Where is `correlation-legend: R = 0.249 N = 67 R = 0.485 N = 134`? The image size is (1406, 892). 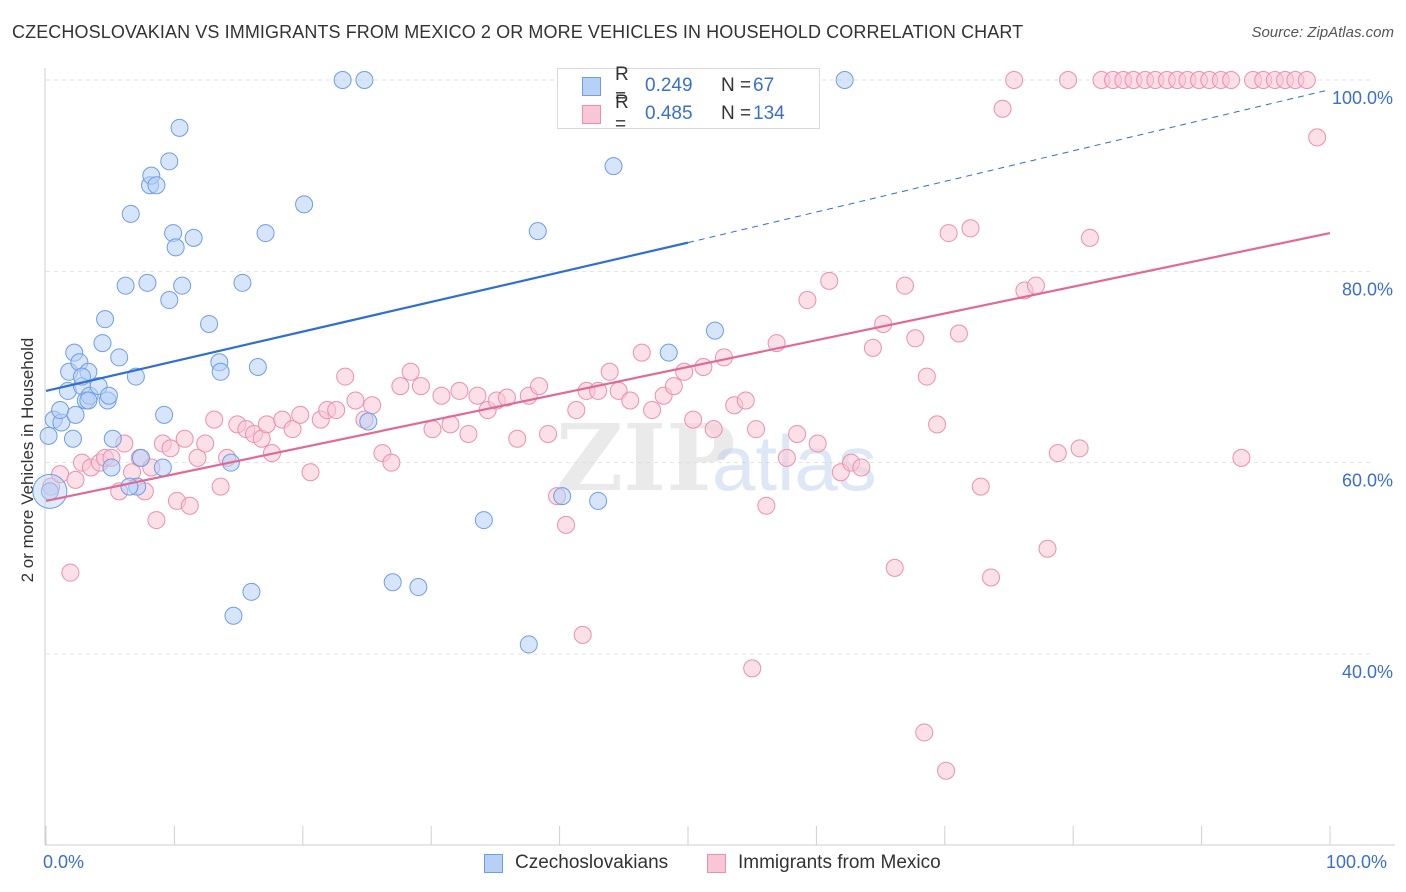
correlation-legend: R = 0.249 N = 67 R = 0.485 N = 134 is located at coordinates (688, 99).